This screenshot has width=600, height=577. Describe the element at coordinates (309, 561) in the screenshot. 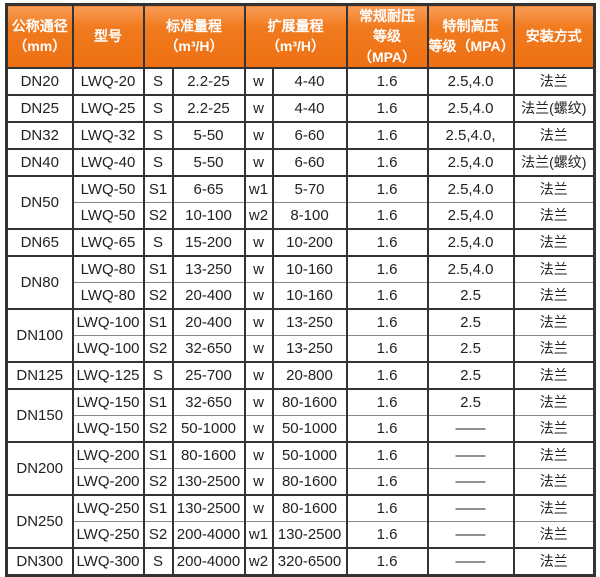

I see `extended-range-cell: 320-6500` at that location.